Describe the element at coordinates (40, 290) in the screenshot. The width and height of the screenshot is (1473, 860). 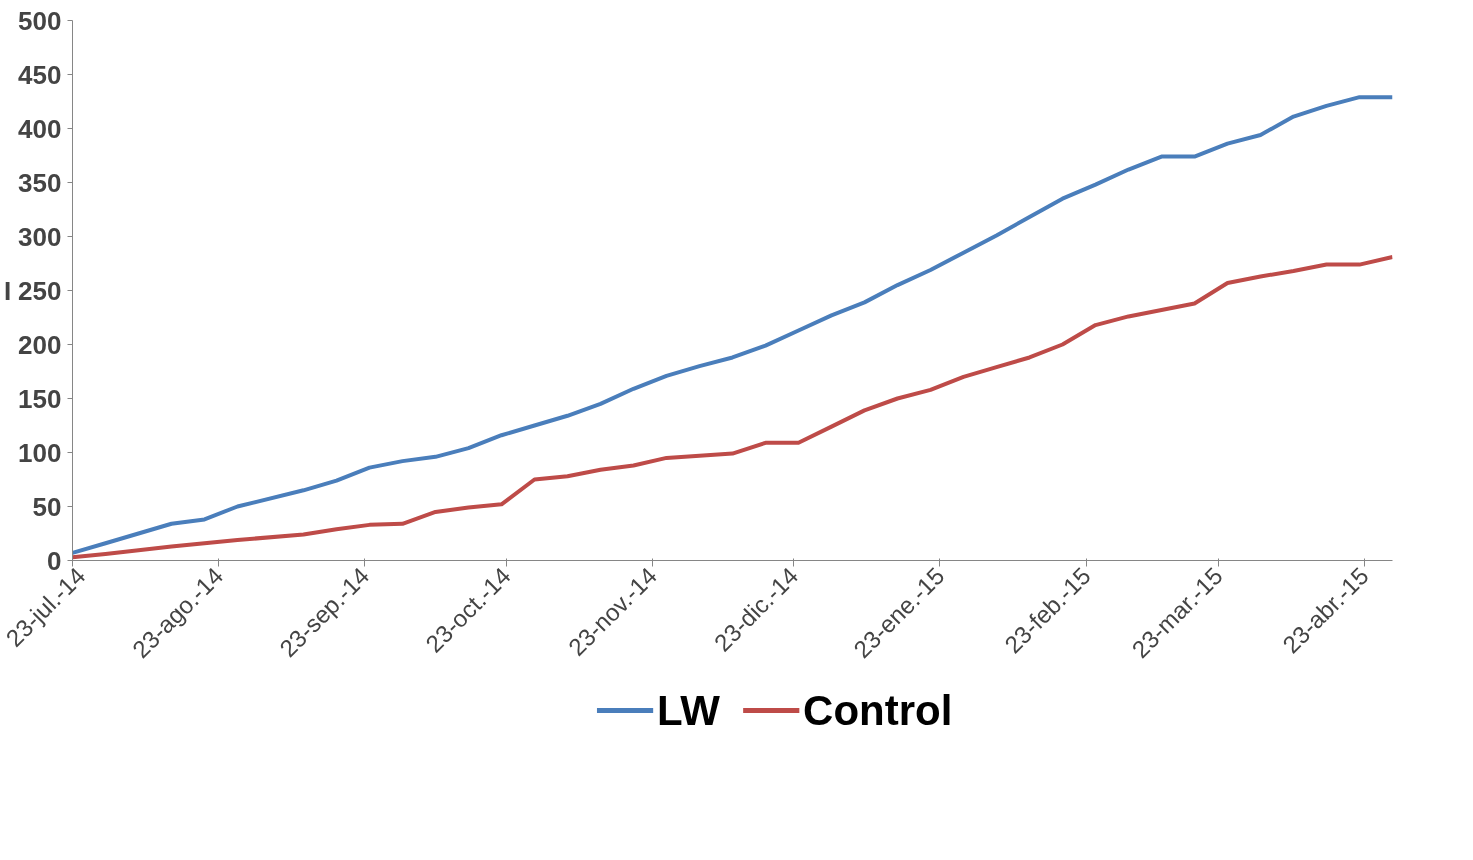
I see `y-tick-label: 250` at that location.